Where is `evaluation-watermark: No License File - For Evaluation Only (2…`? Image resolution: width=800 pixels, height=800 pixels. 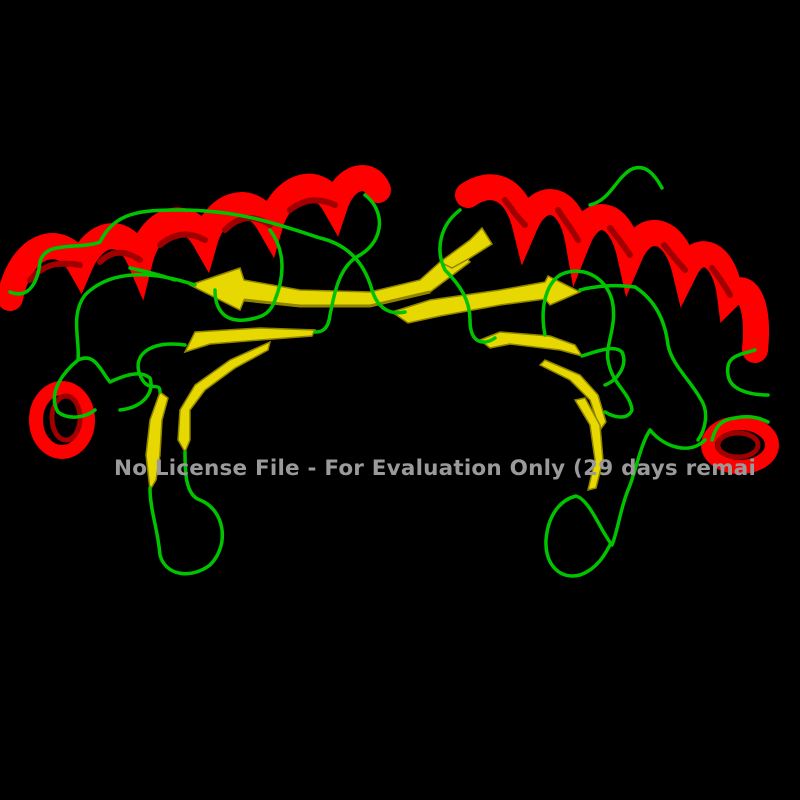
evaluation-watermark: No License File - For Evaluation Only (2… is located at coordinates (435, 468).